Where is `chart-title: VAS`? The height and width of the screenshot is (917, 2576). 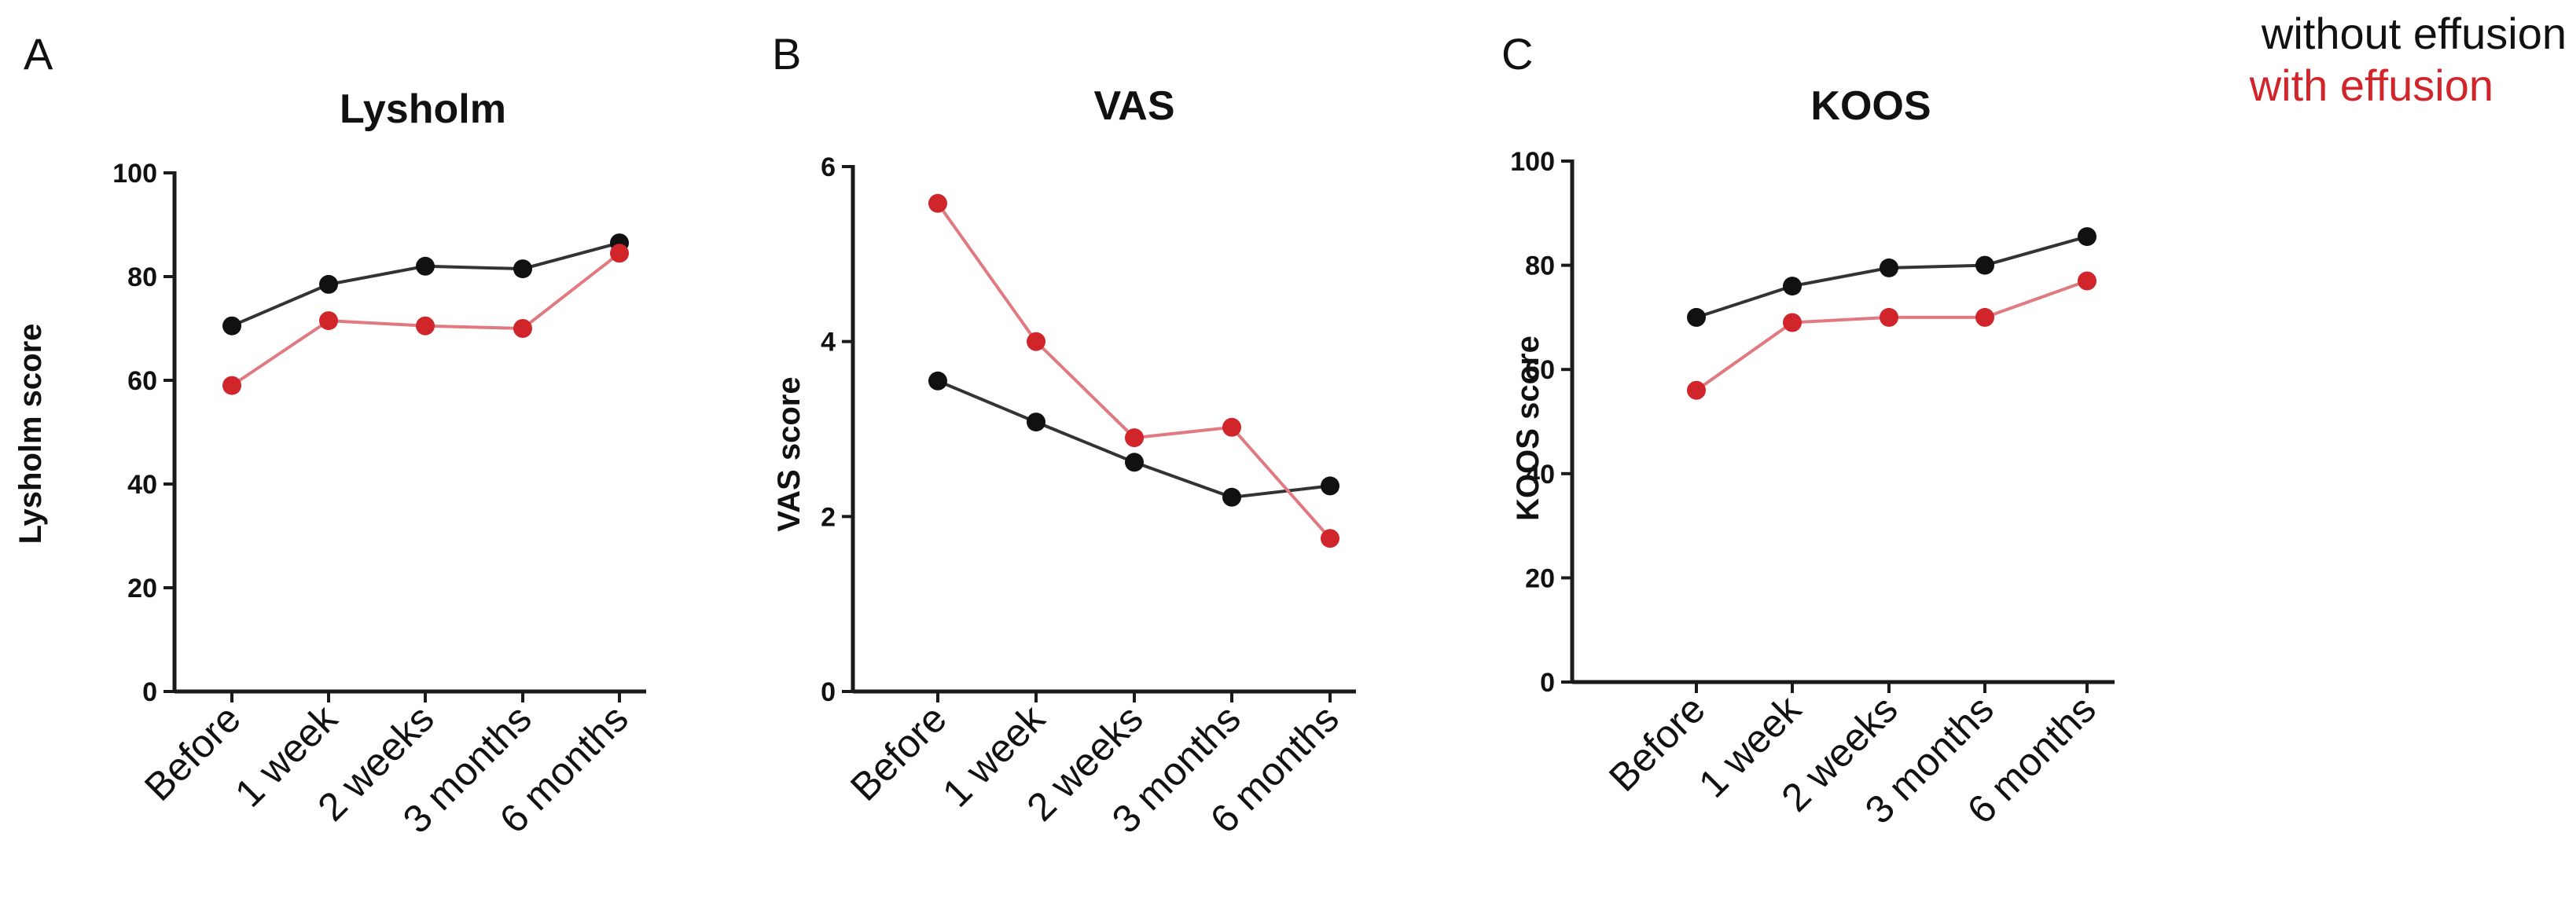 chart-title: VAS is located at coordinates (1133, 106).